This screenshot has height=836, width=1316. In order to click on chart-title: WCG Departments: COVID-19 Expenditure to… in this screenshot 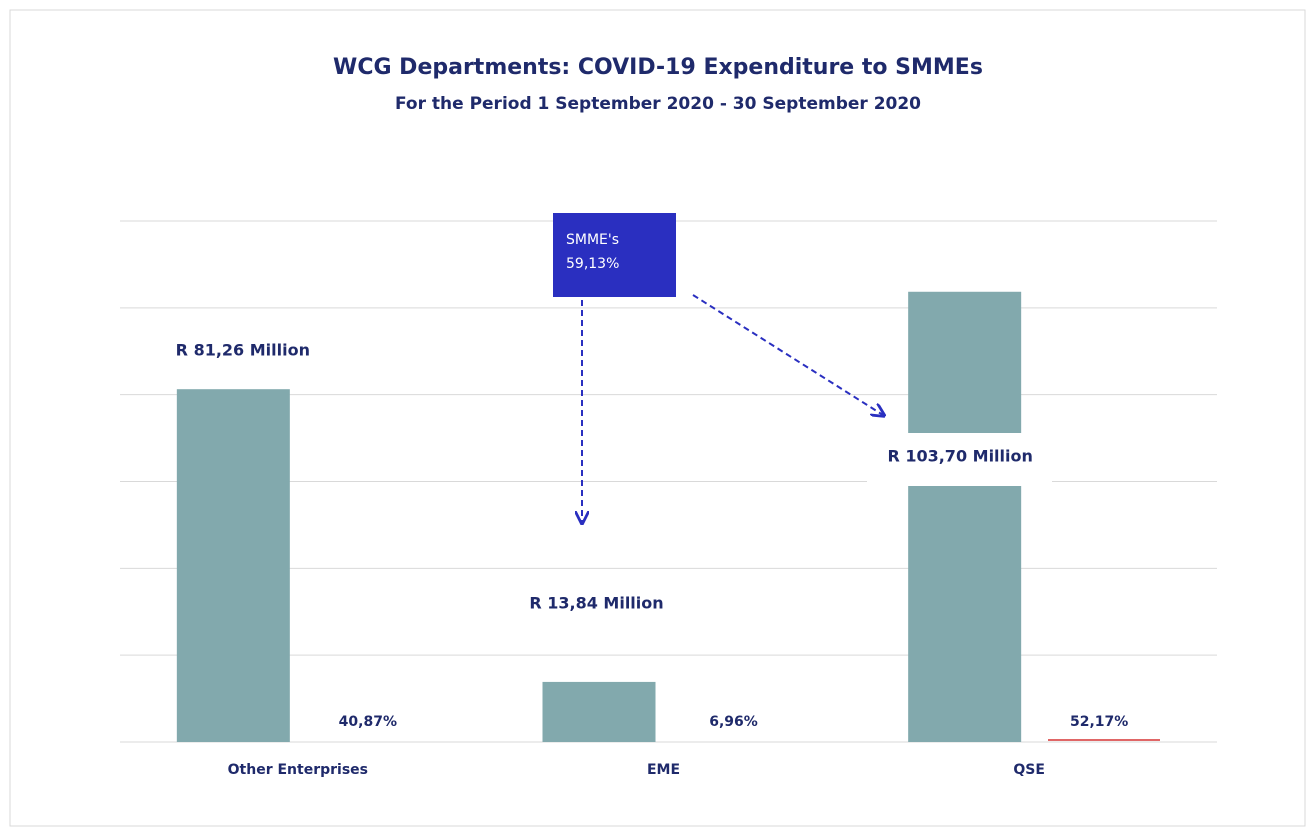, I will do `click(658, 67)`.